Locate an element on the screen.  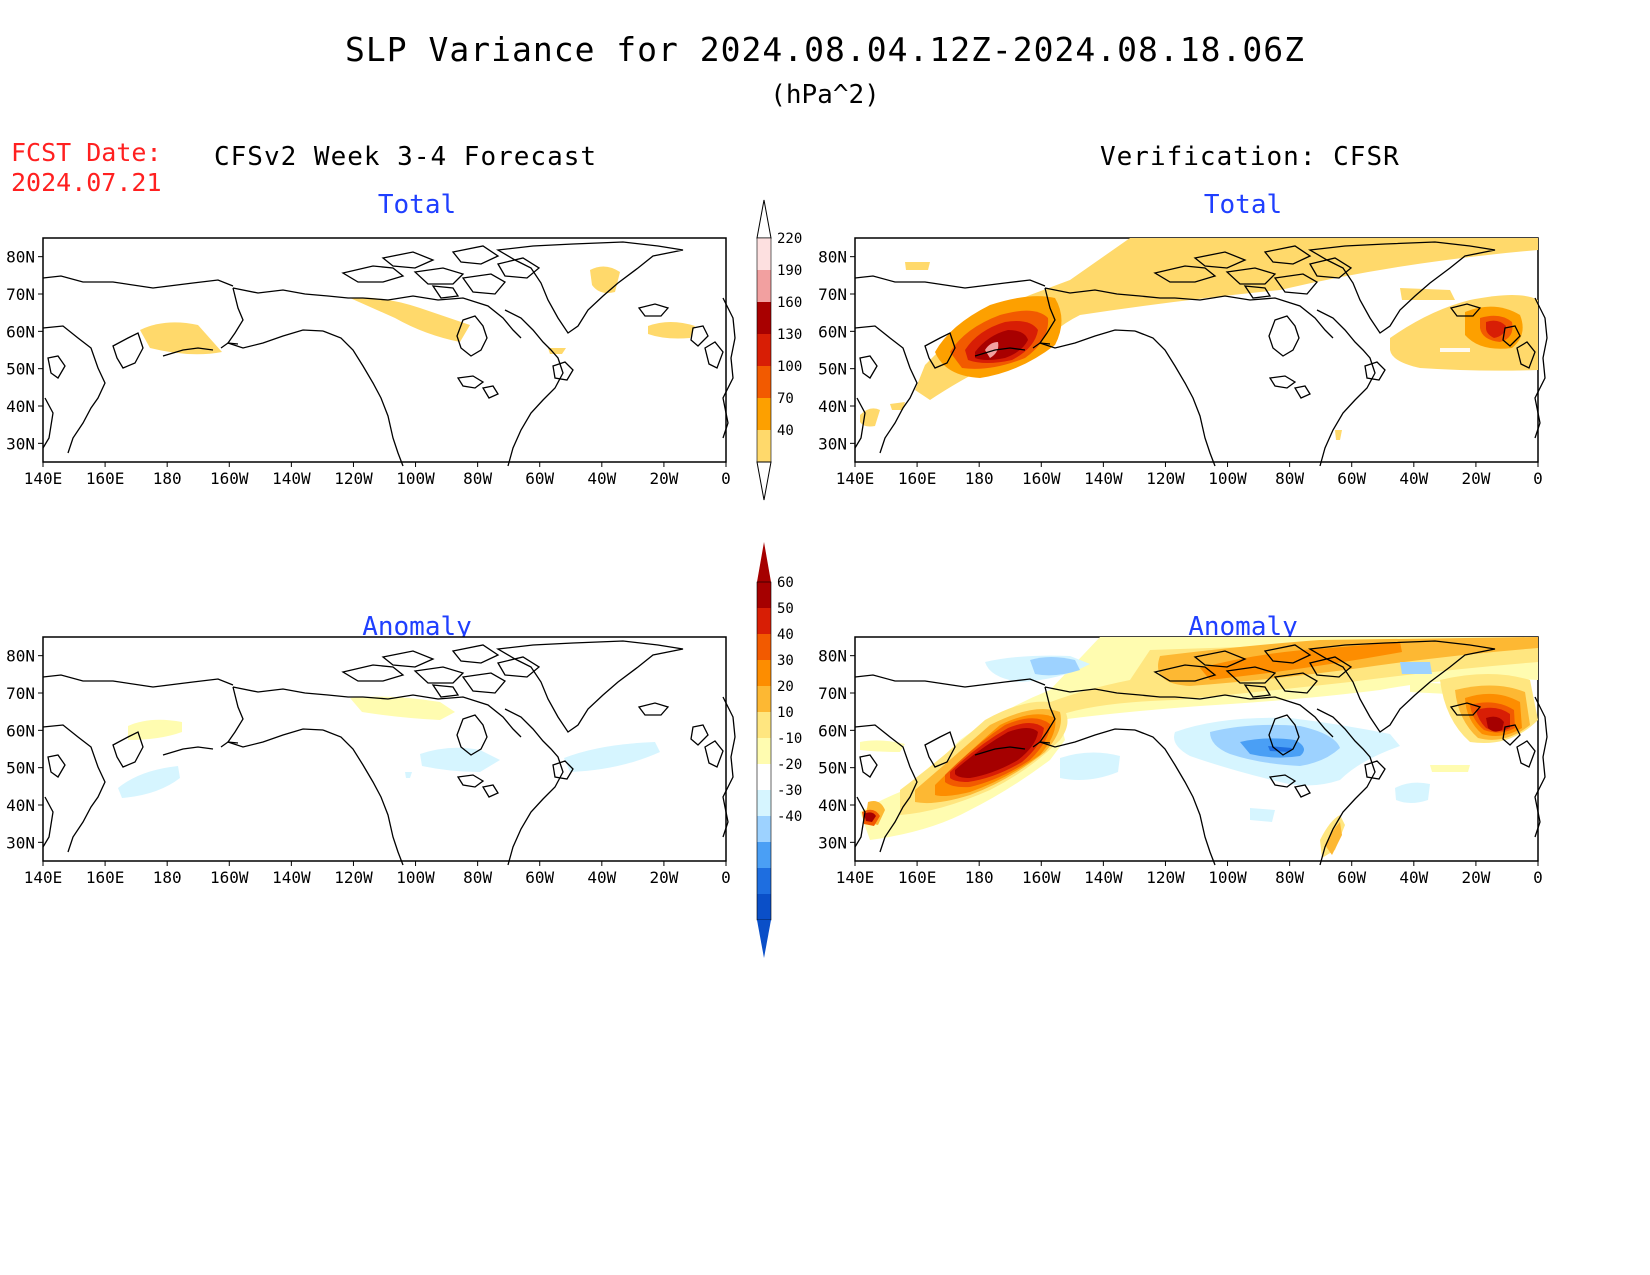
panel-forecast-anomaly is located at coordinates (389, 751).